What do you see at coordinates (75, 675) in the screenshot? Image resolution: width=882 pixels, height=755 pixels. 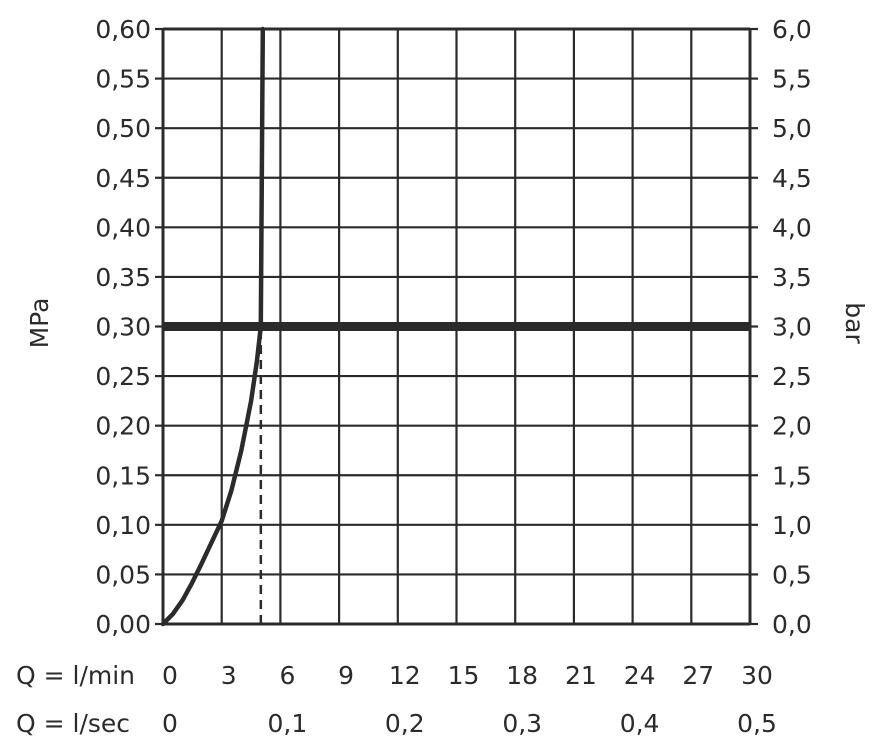 I see `x-row-label-lmin: Q = l/min` at bounding box center [75, 675].